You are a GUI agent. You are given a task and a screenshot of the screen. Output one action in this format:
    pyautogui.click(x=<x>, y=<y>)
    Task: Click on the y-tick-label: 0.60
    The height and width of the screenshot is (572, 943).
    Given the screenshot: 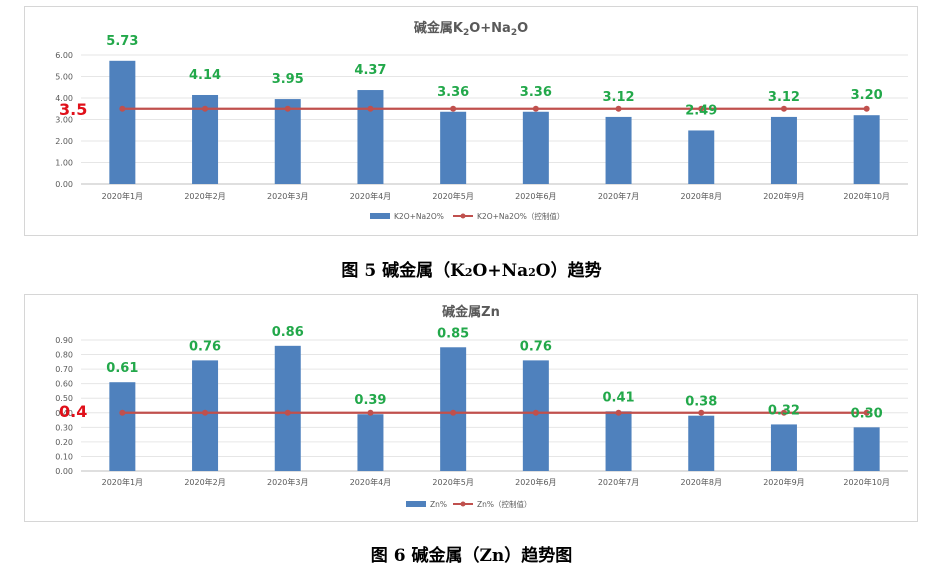 What is the action you would take?
    pyautogui.click(x=64, y=384)
    